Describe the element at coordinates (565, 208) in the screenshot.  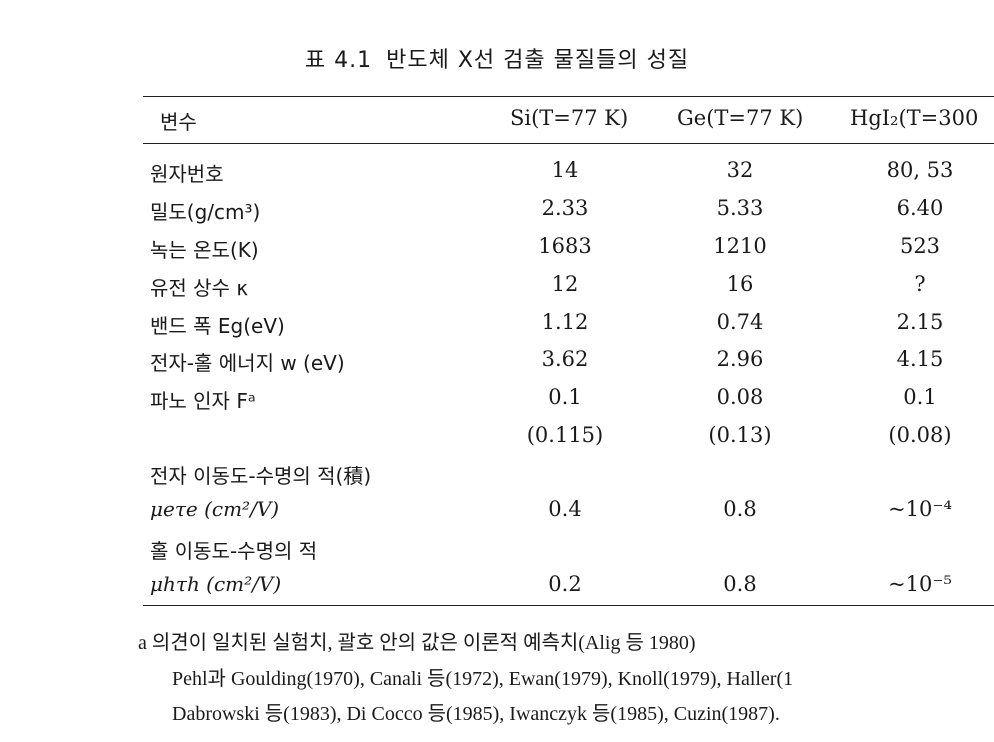
I see `si-value: 2.33` at that location.